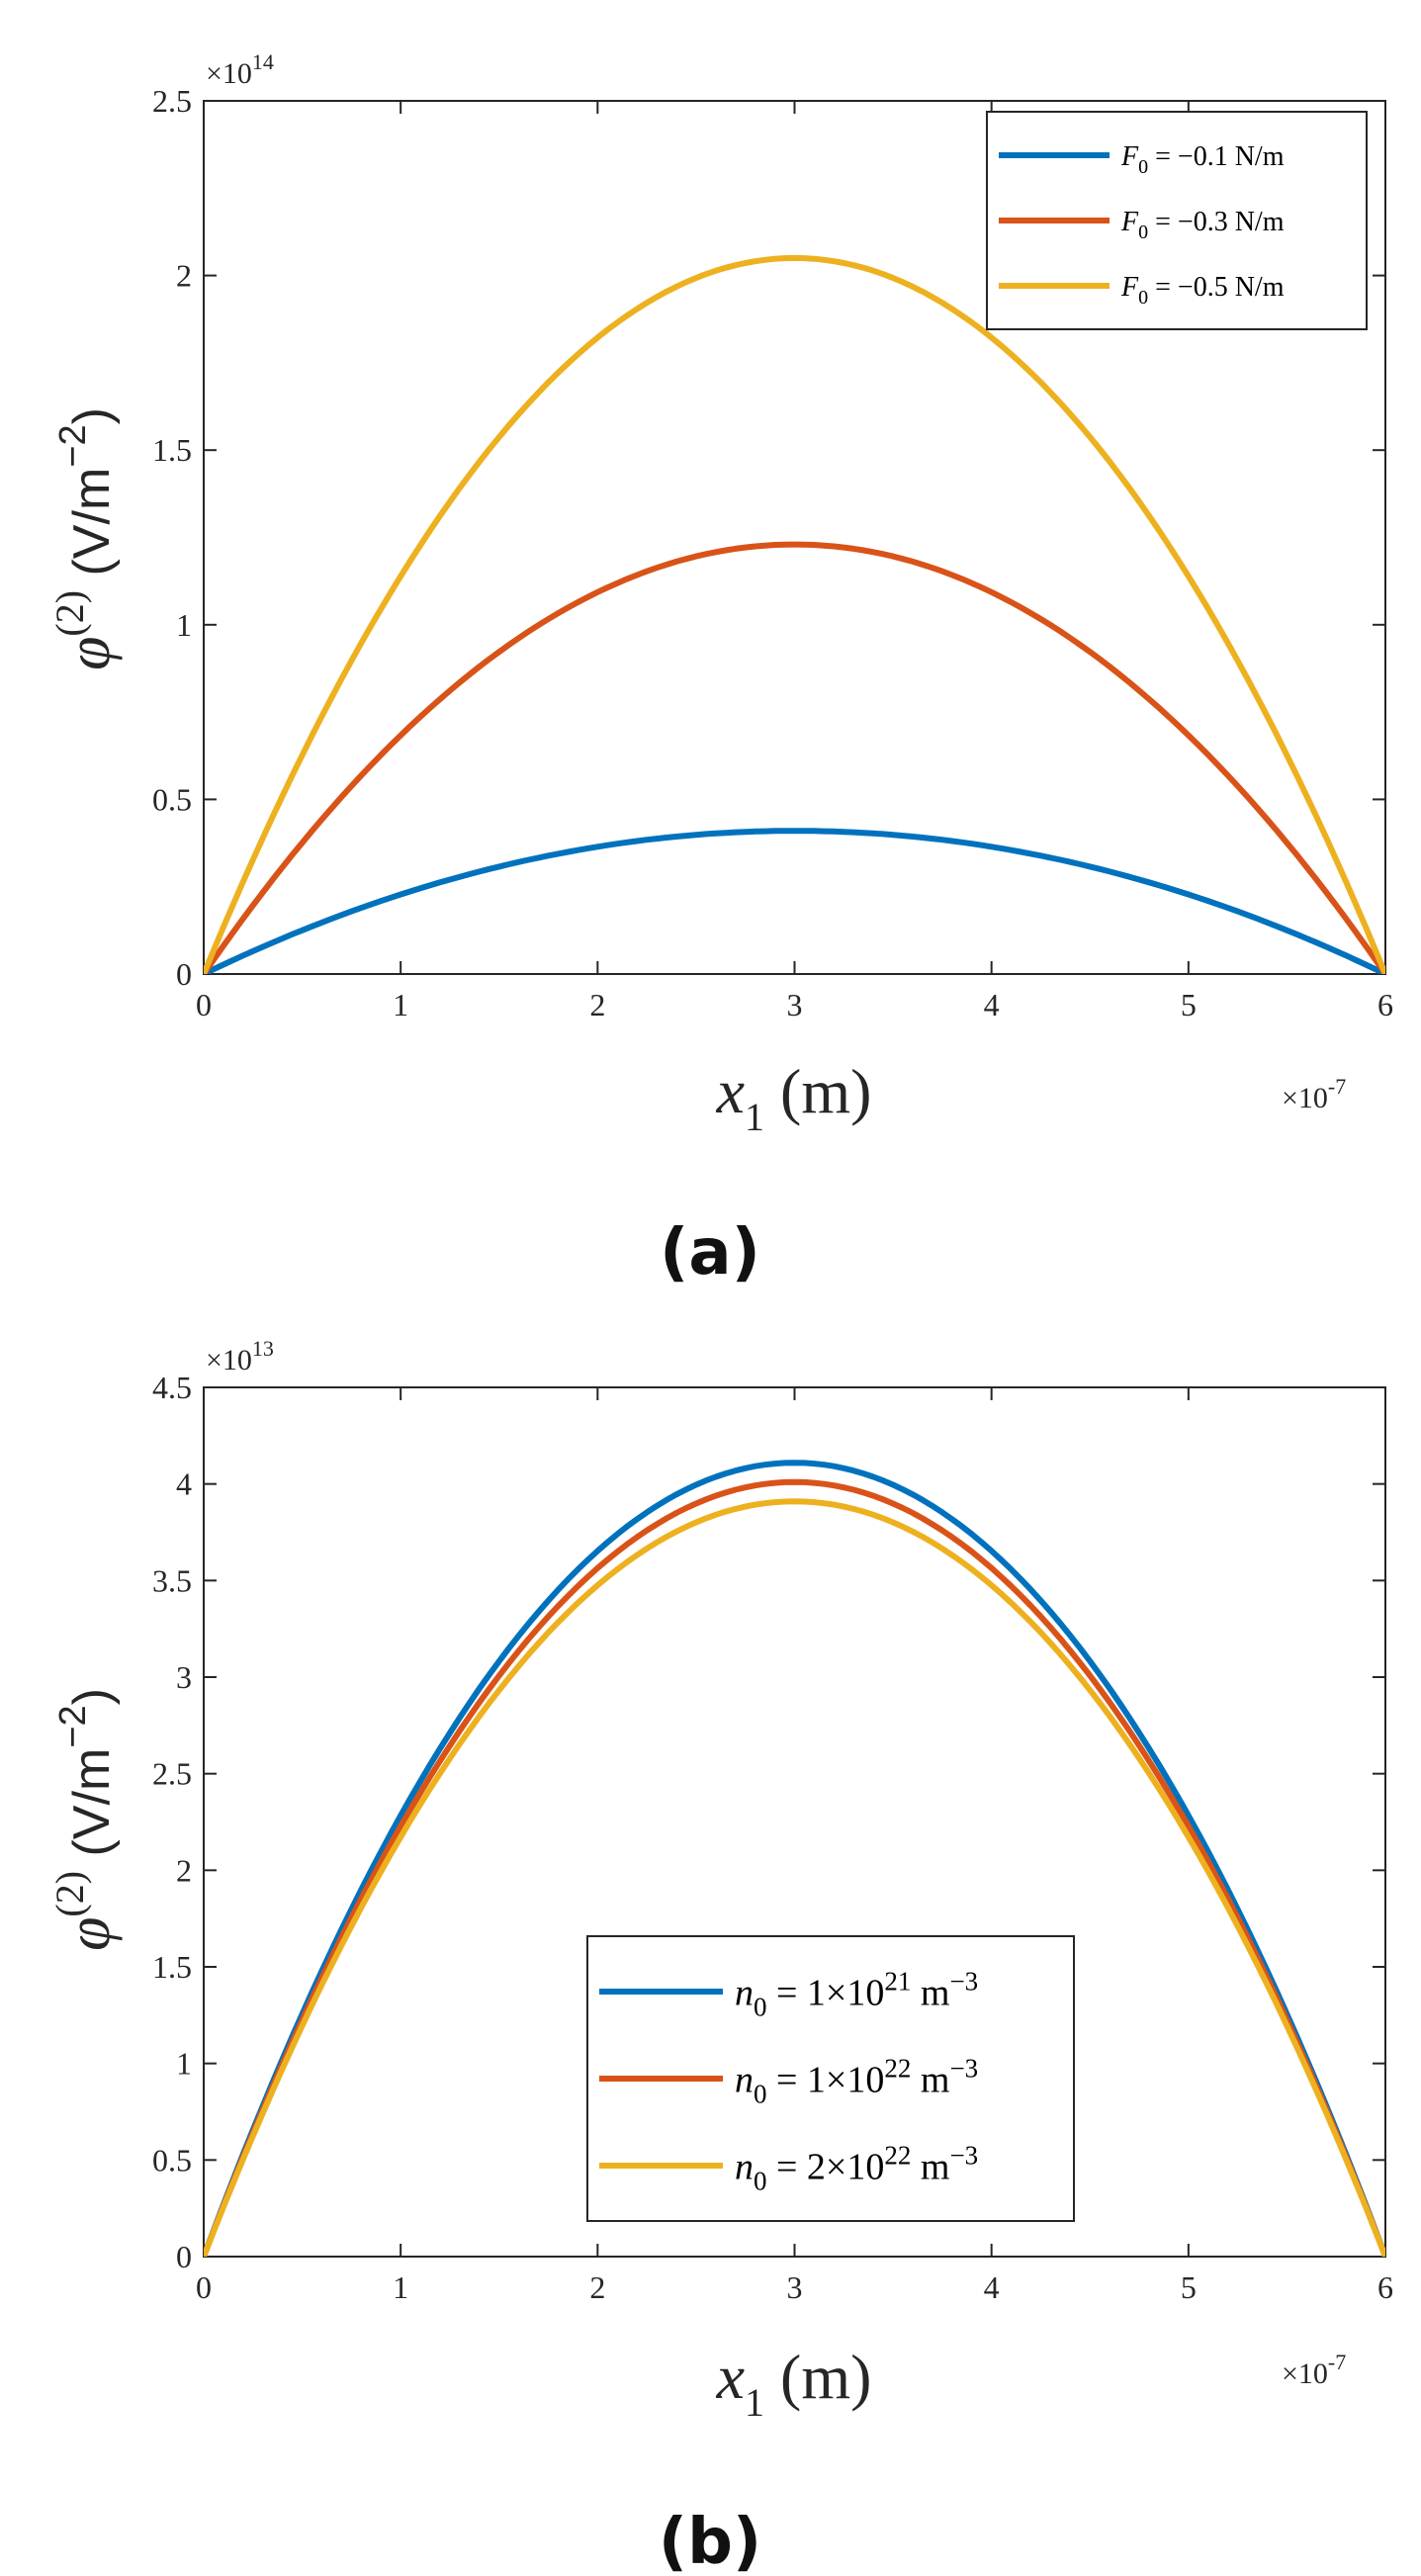 This screenshot has width=1421, height=2576. I want to click on y-exponent-label: ×10¹³, so click(240, 1356).